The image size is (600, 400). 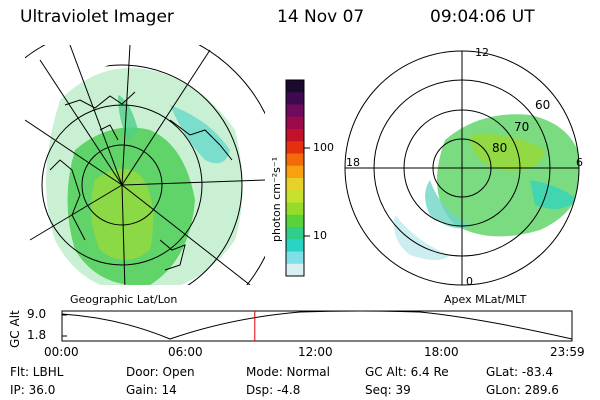 What do you see at coordinates (141, 181) in the screenshot?
I see `coastline` at bounding box center [141, 181].